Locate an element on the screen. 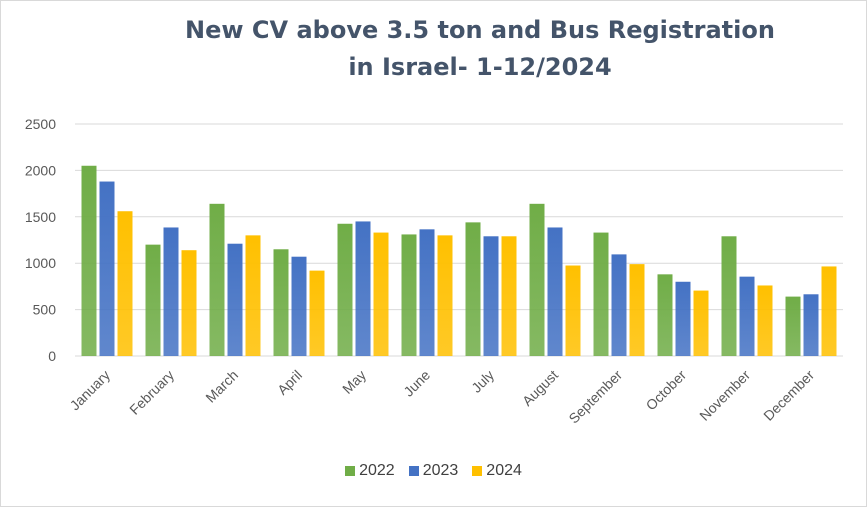 The image size is (867, 507). bar-2023-october is located at coordinates (683, 318).